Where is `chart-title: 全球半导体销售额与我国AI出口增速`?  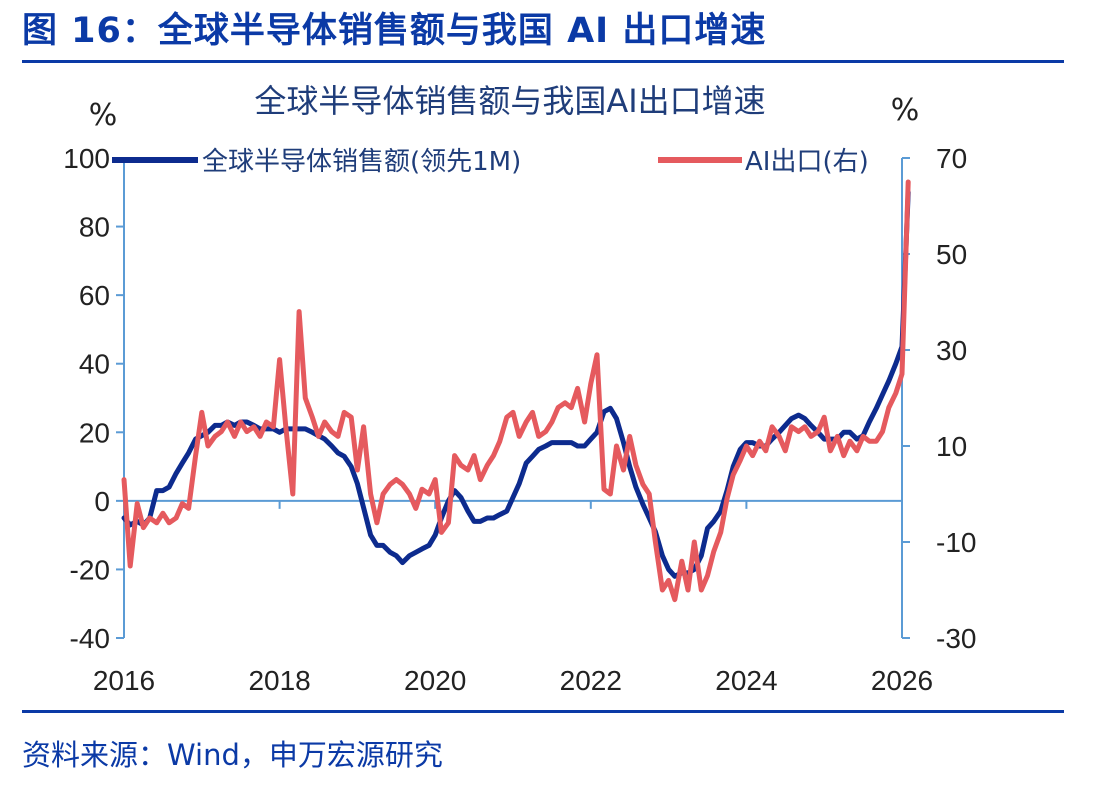
chart-title: 全球半导体销售额与我国AI出口增速 is located at coordinates (509, 101).